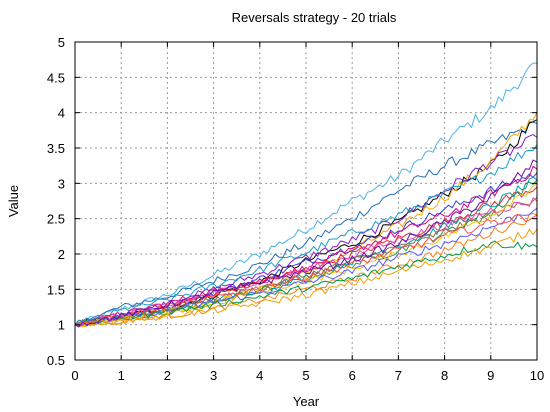  What do you see at coordinates (13, 201) in the screenshot?
I see `y-axis-label: Value` at bounding box center [13, 201].